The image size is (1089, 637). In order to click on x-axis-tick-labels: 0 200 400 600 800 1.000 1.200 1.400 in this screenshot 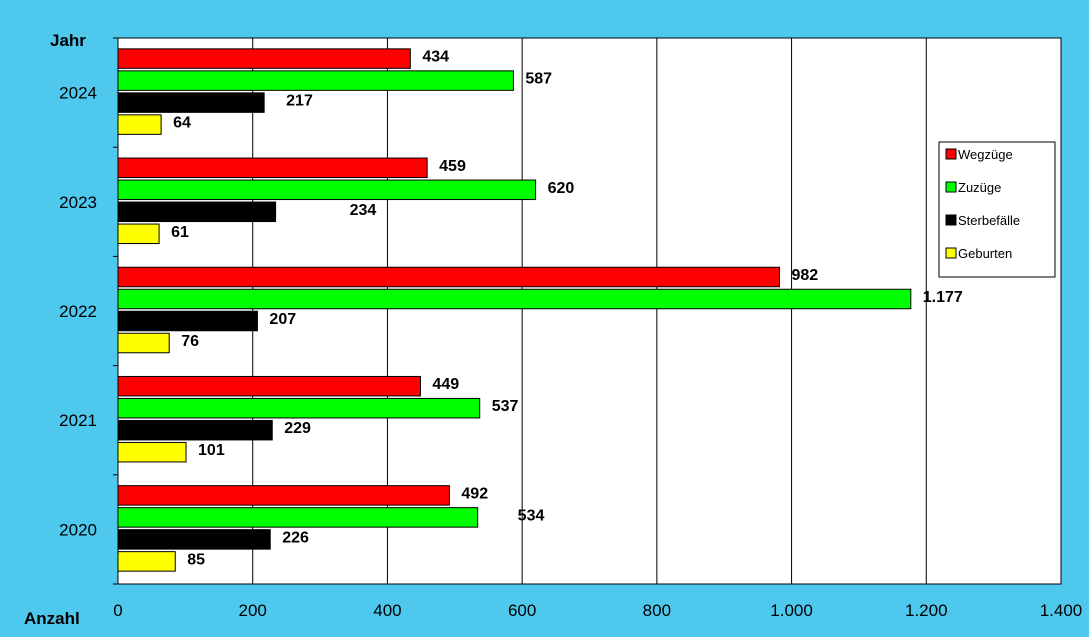, I will do `click(597, 610)`.